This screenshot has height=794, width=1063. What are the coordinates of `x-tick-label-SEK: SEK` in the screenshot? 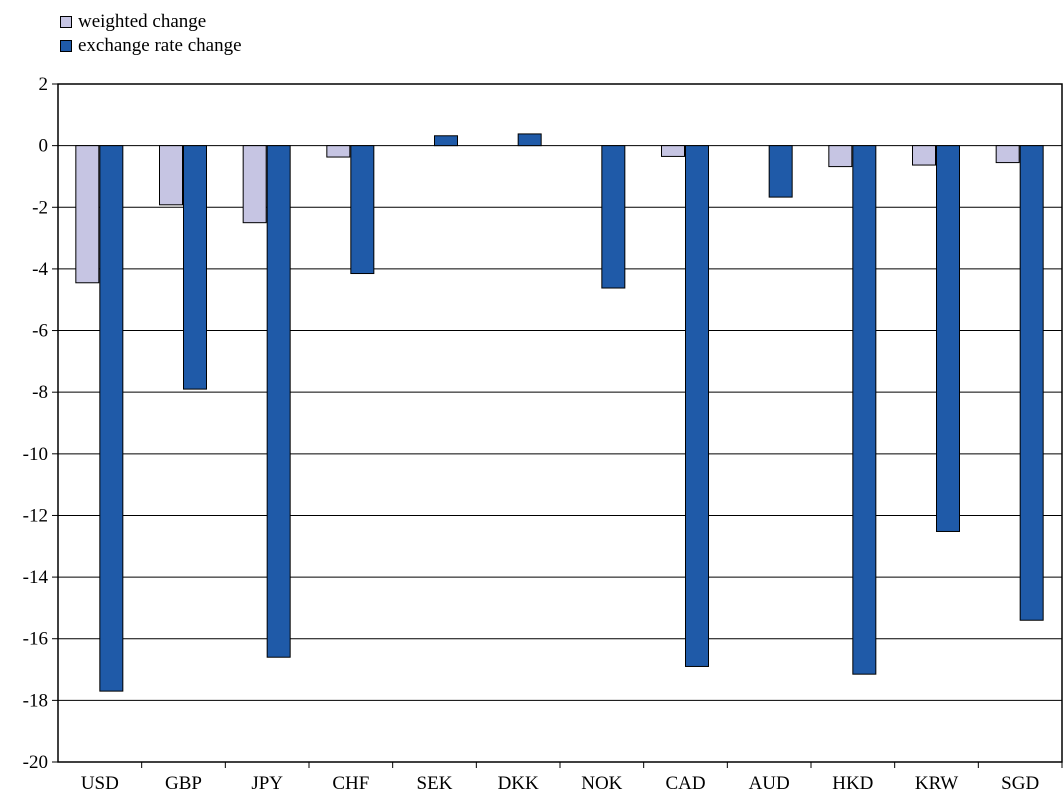 It's located at (435, 783).